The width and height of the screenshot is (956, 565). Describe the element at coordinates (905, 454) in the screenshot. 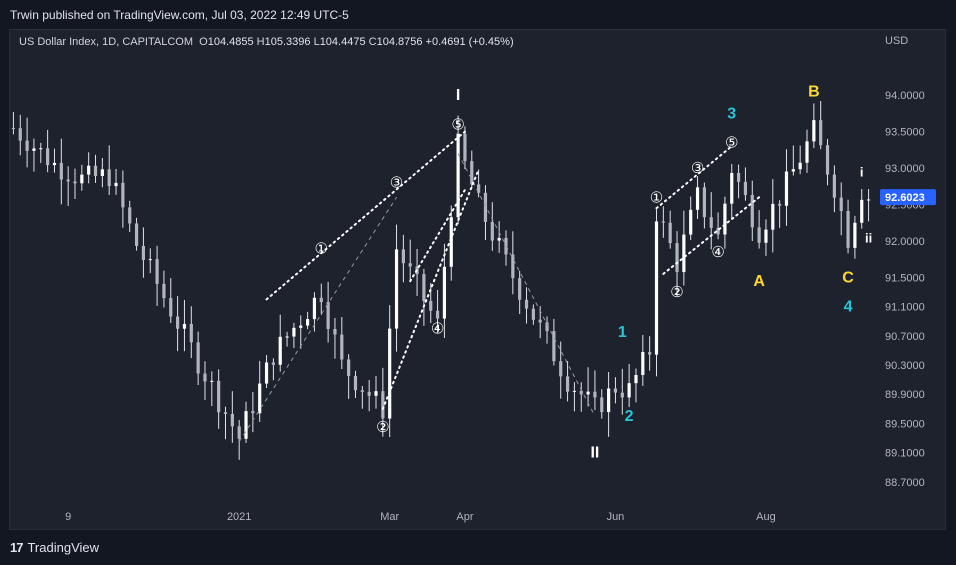

I see `y-tick-label: 89.1000` at that location.